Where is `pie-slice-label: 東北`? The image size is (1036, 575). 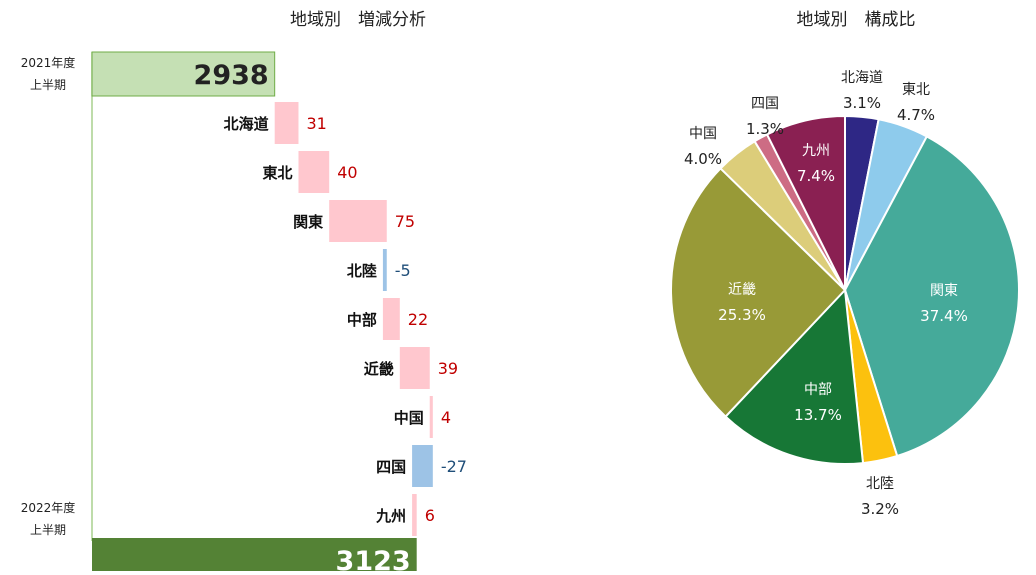 pie-slice-label: 東北 is located at coordinates (916, 90).